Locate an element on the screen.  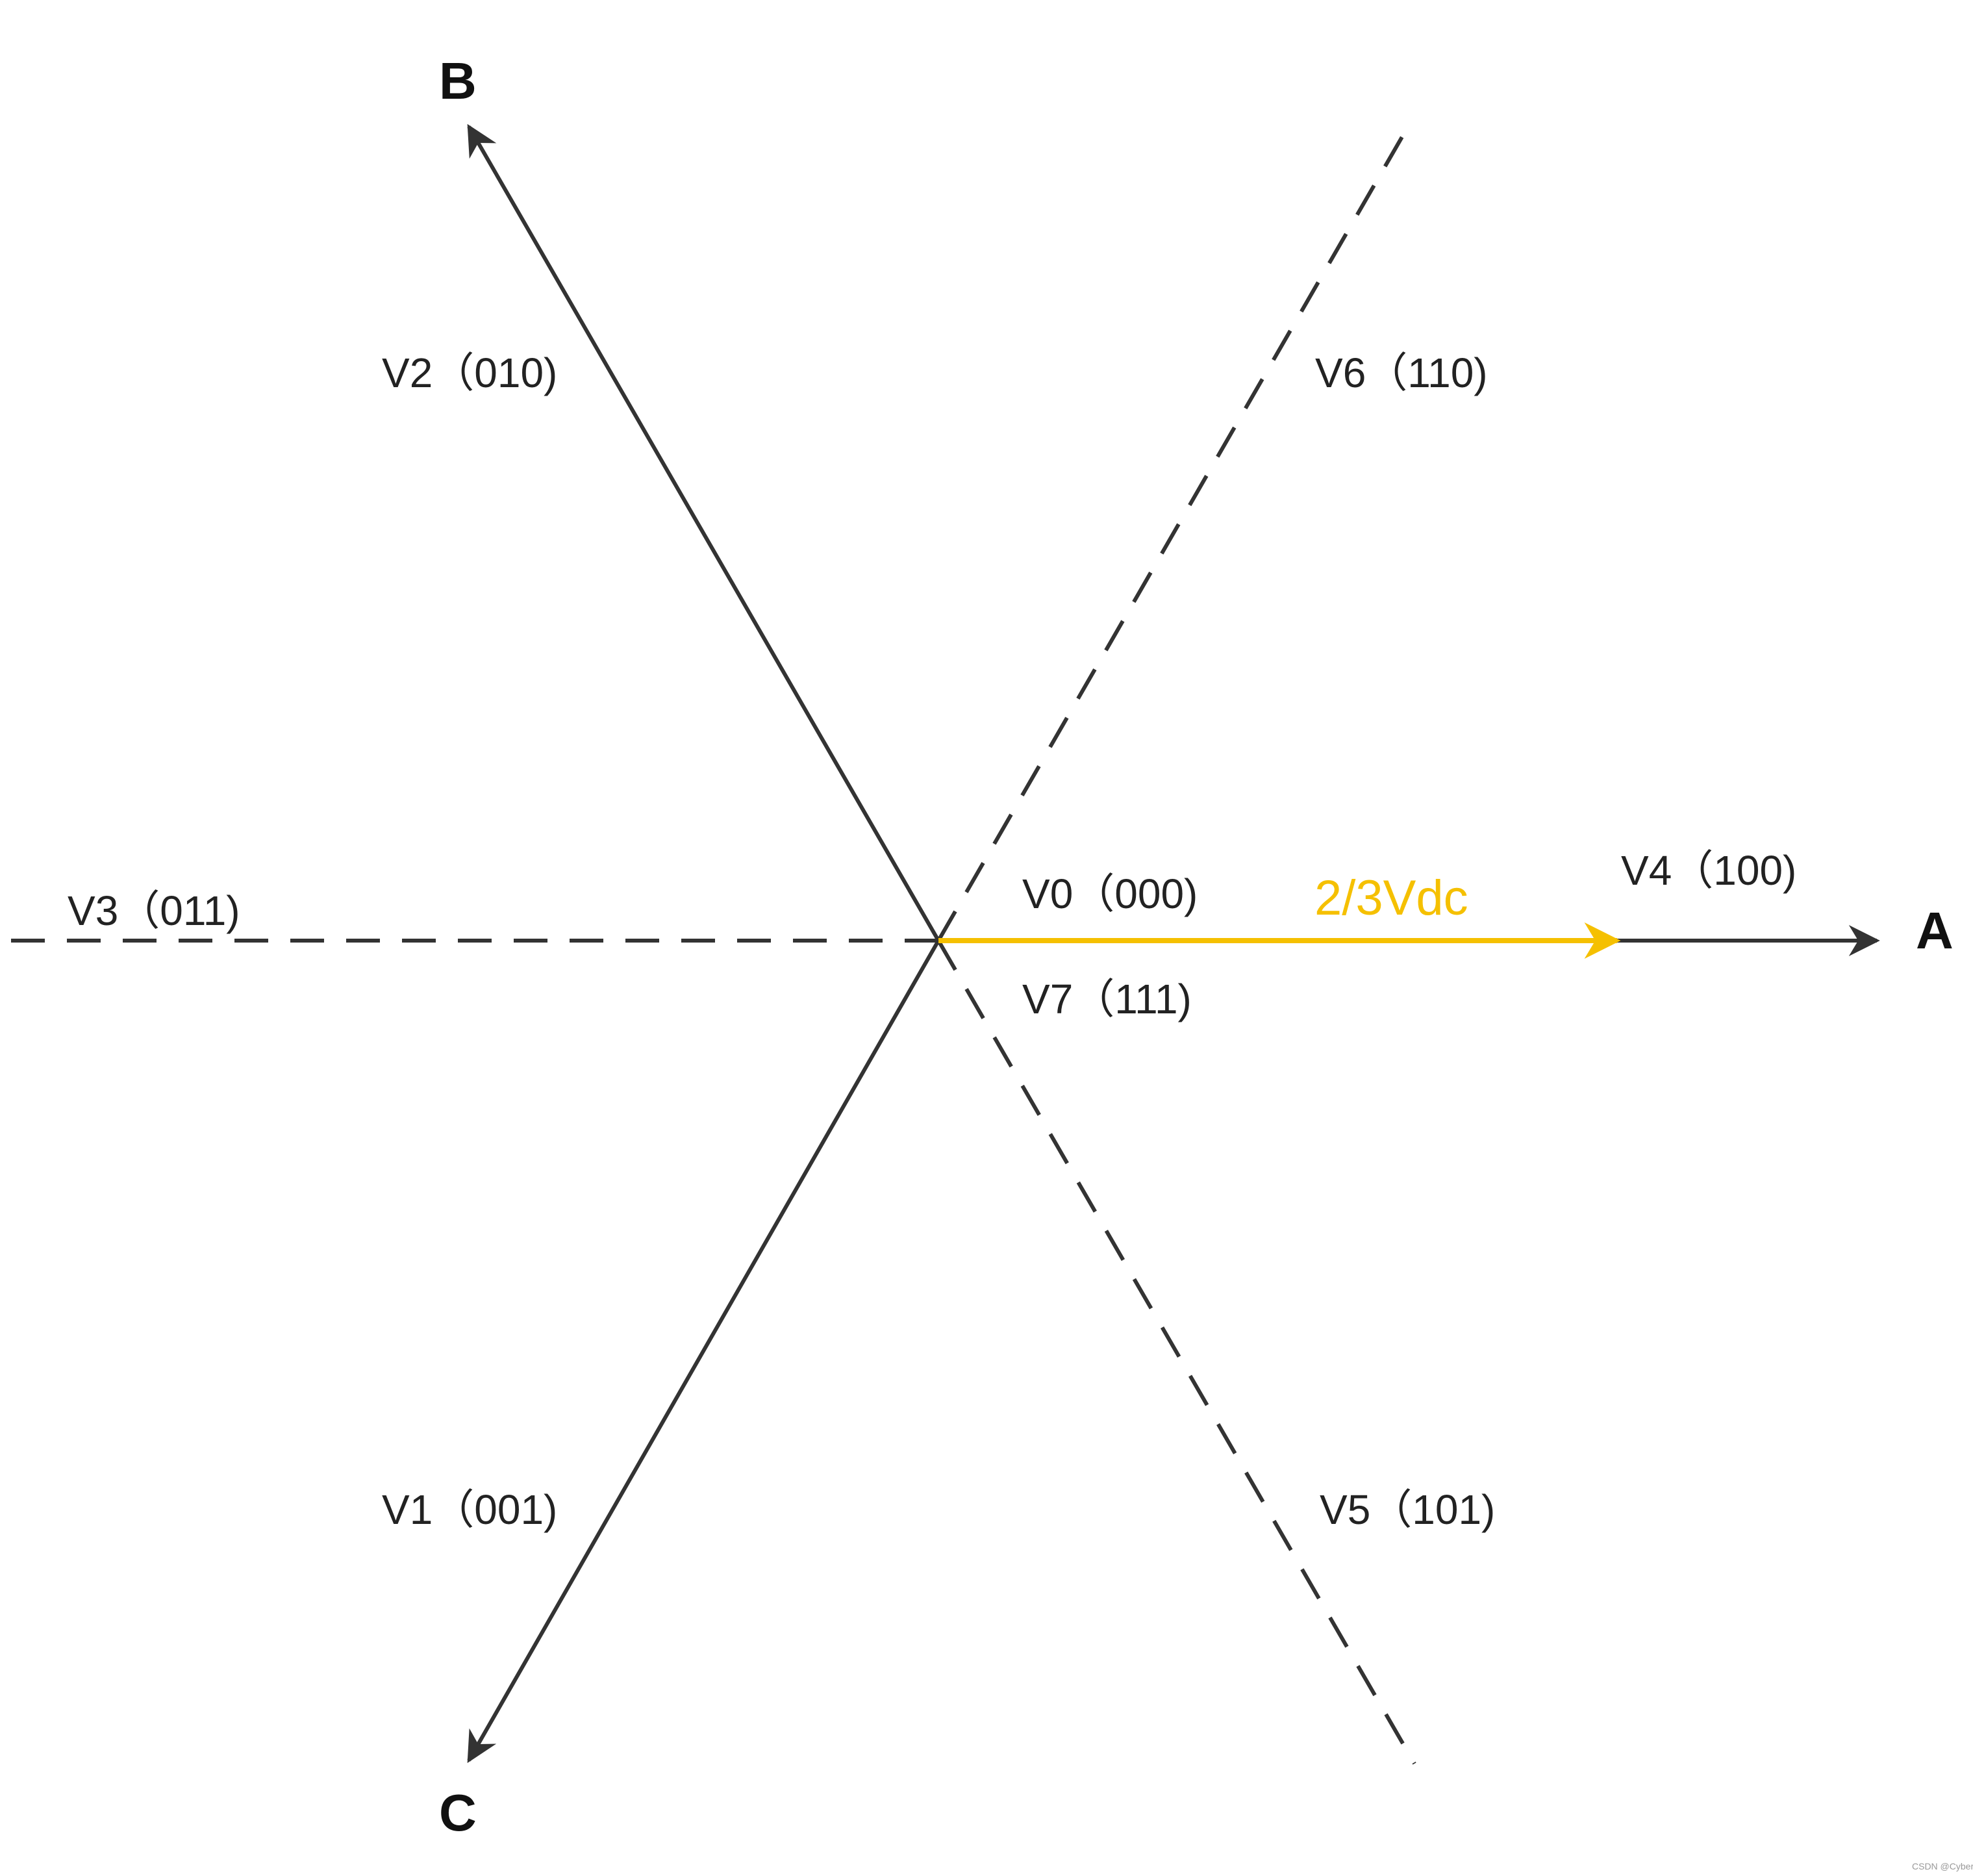
axis-c-line is located at coordinates (703, 1351).